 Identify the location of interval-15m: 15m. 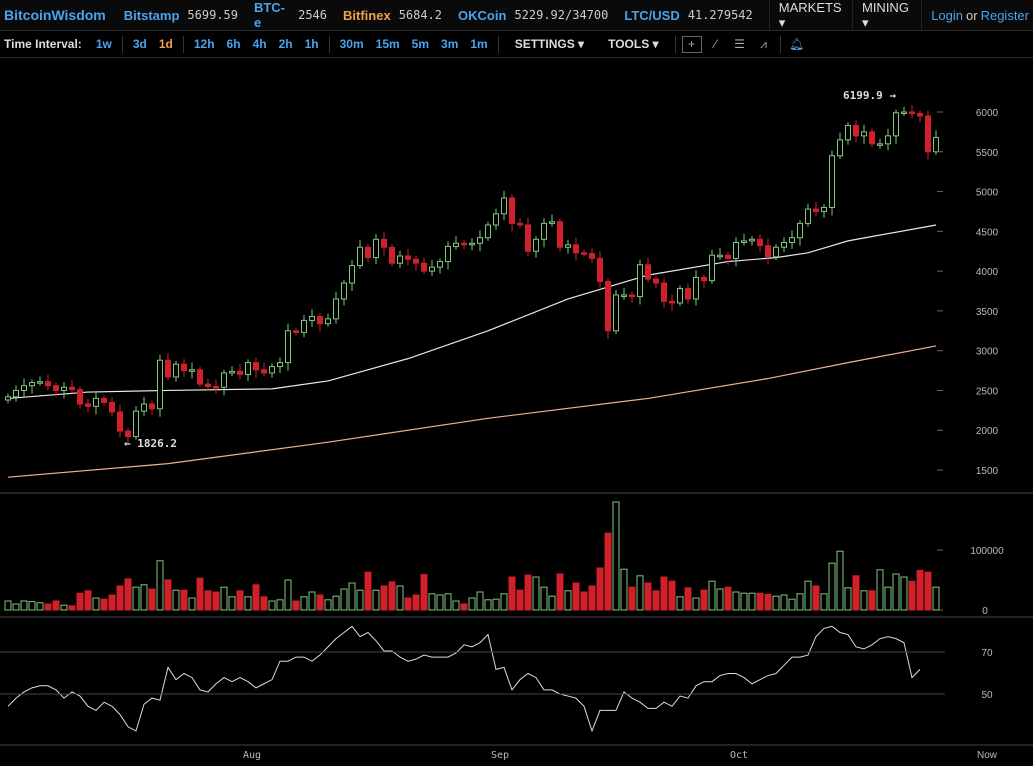
(387, 44).